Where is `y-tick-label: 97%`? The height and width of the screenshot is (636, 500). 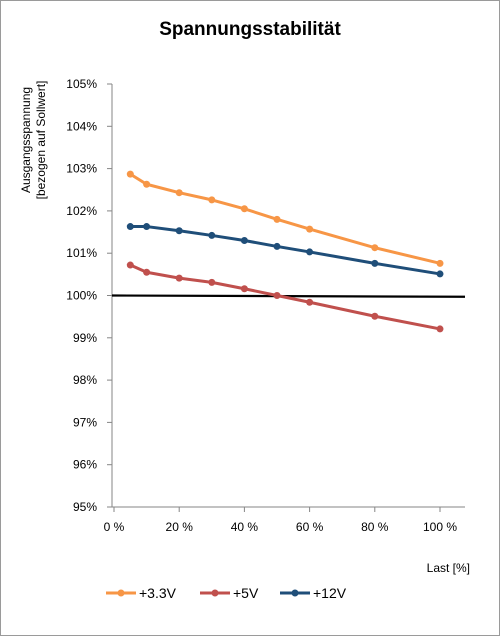
y-tick-label: 97% is located at coordinates (85, 422).